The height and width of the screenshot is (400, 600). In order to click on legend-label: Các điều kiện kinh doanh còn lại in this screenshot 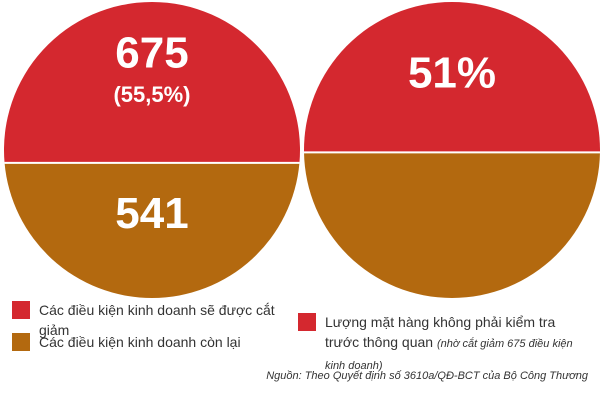, I will do `click(140, 342)`.